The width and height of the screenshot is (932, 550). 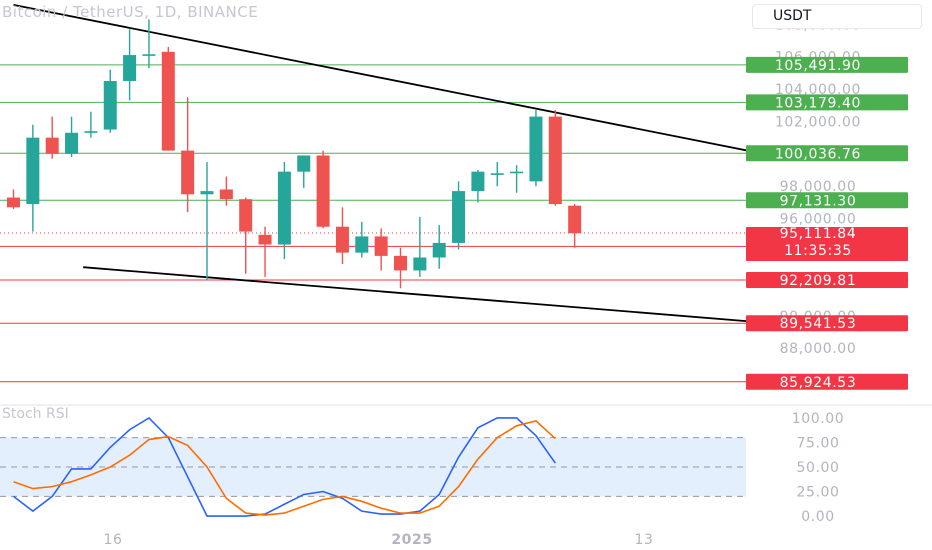 I want to click on level-price-text: 105,491.90, so click(x=818, y=66).